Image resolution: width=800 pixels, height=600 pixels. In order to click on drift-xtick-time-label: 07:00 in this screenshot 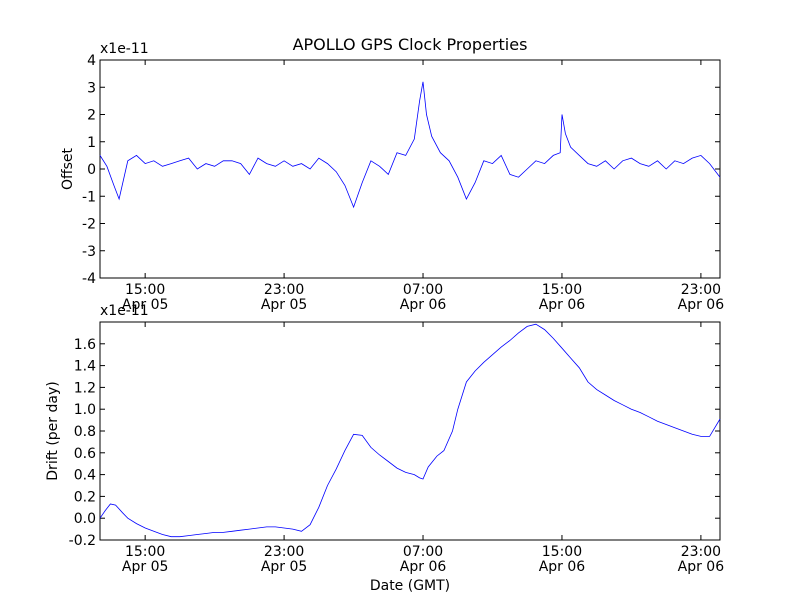, I will do `click(423, 552)`.